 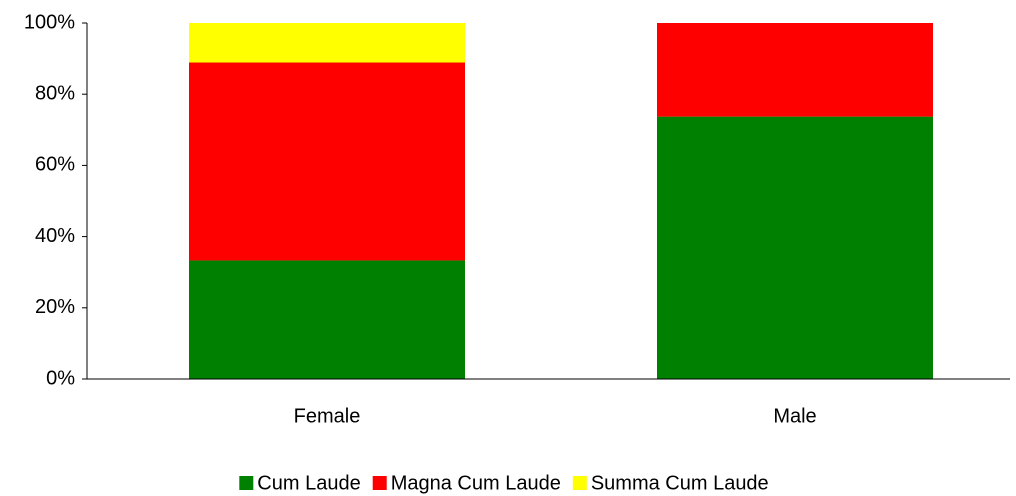 I want to click on legend-label: Magna Cum Laude, so click(x=476, y=483).